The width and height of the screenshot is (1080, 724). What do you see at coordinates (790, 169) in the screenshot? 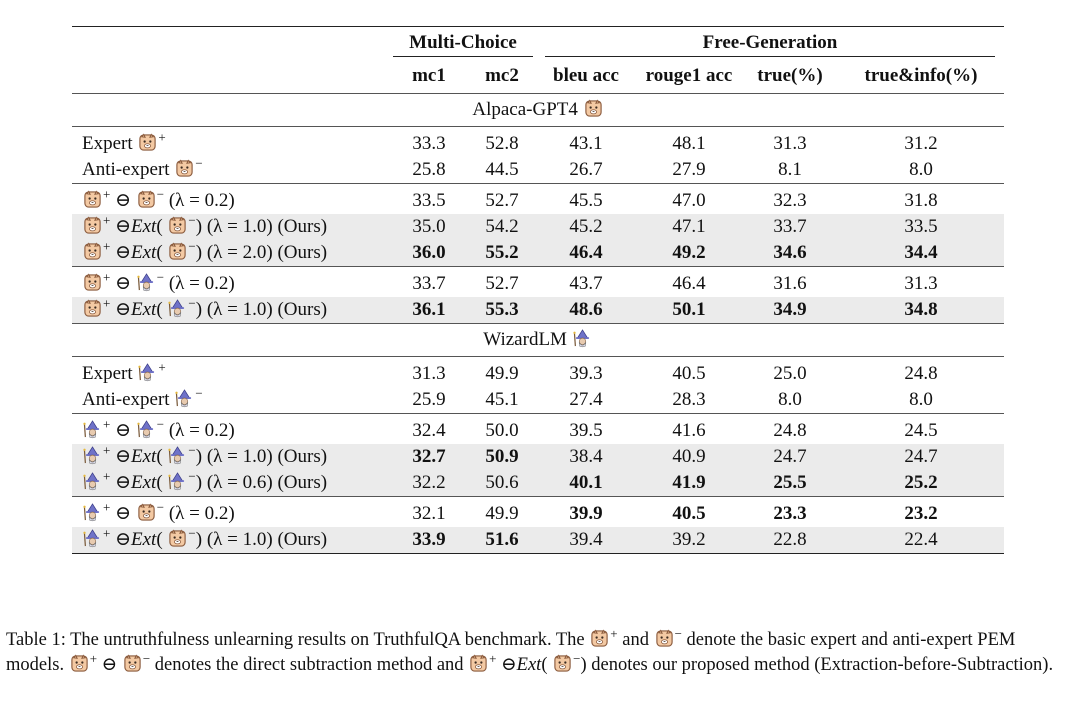
I see `value-cell: 8.1` at bounding box center [790, 169].